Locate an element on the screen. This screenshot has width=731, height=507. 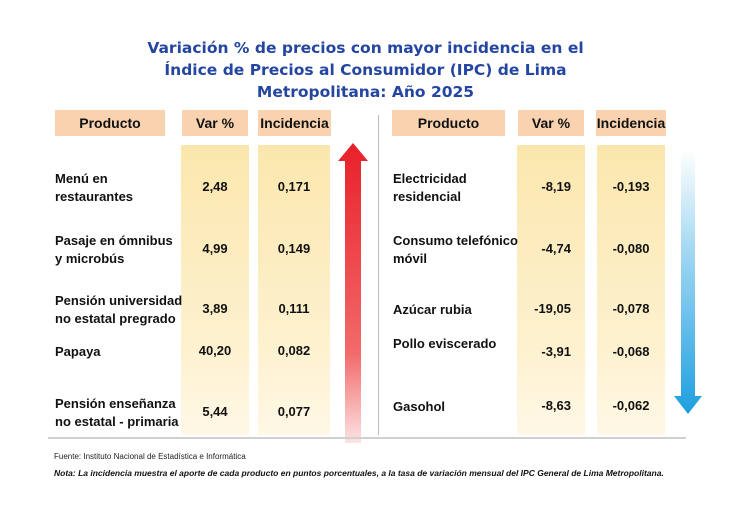
right-var-value: -3,91 is located at coordinates (556, 351).